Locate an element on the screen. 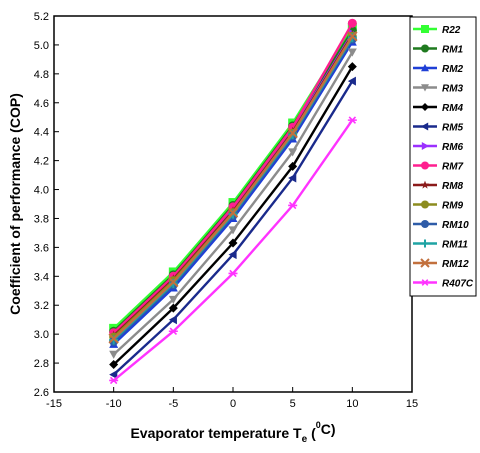 The height and width of the screenshot is (453, 480). y-tick-label: 4.8 is located at coordinates (41, 75).